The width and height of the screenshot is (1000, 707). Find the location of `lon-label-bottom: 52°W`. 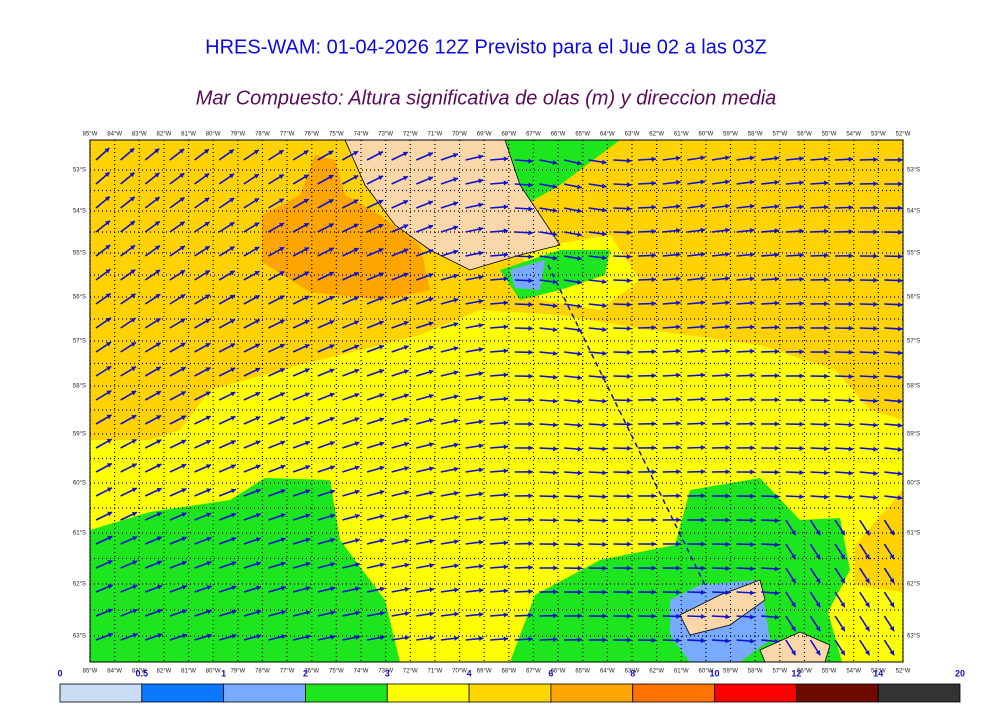

lon-label-bottom: 52°W is located at coordinates (903, 672).